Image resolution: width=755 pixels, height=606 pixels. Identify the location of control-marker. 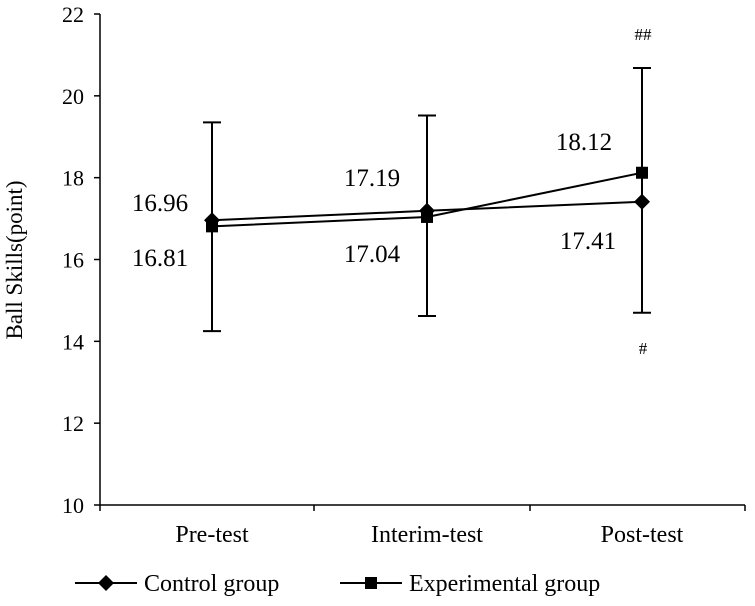
(642, 201).